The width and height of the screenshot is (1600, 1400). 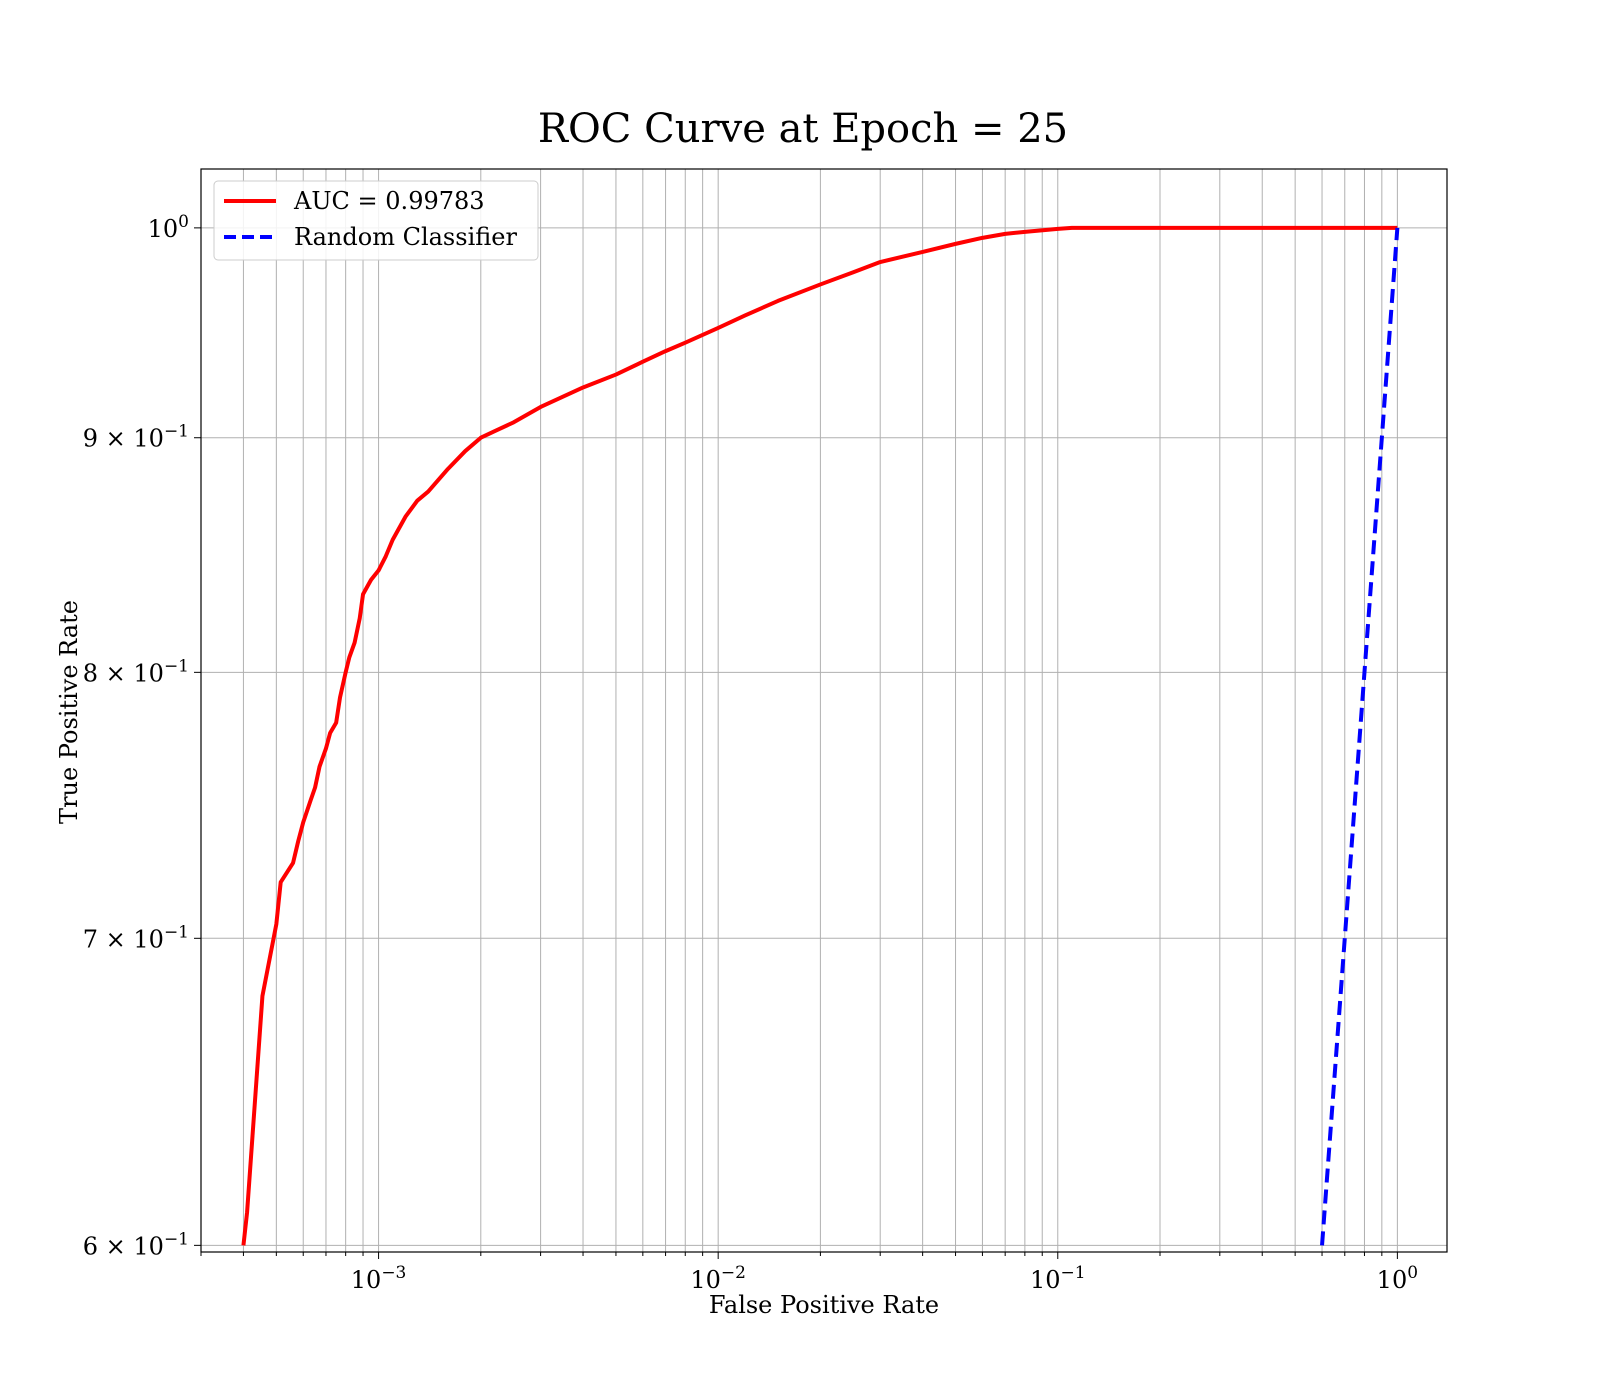 I want to click on legend-box, so click(x=376, y=220).